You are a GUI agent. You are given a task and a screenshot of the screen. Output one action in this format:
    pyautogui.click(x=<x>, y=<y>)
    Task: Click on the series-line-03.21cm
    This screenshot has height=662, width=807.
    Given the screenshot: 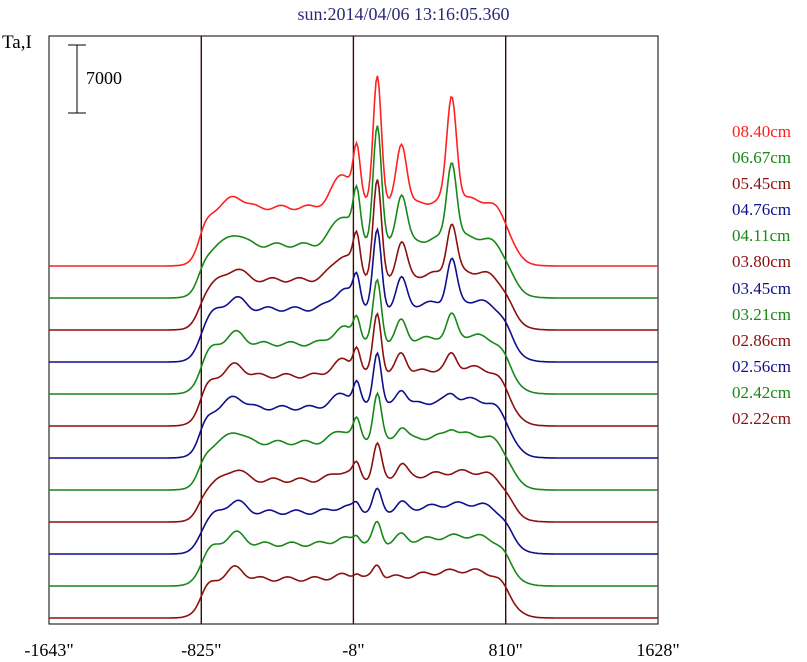 What is the action you would take?
    pyautogui.click(x=353, y=441)
    